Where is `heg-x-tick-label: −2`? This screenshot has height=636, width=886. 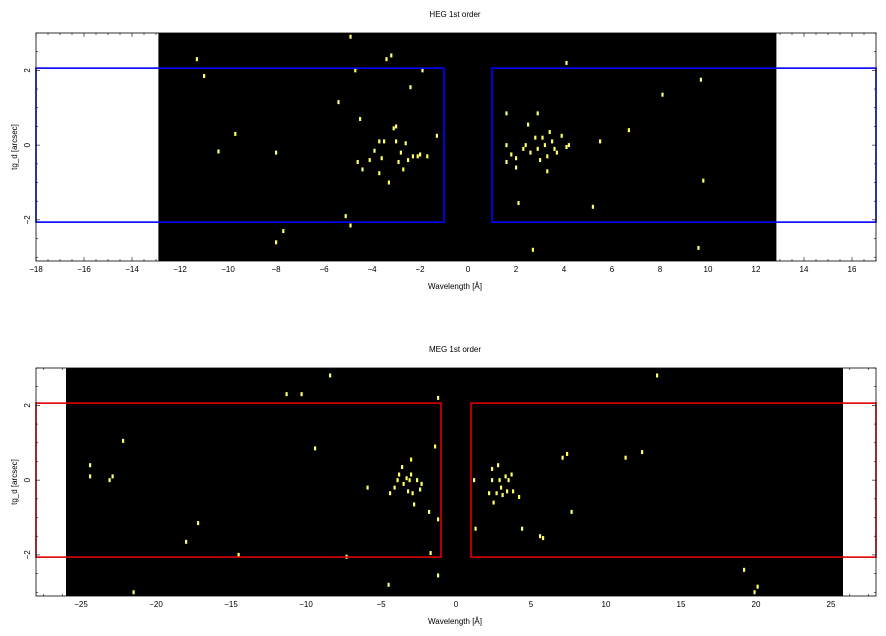 heg-x-tick-label: −2 is located at coordinates (420, 269).